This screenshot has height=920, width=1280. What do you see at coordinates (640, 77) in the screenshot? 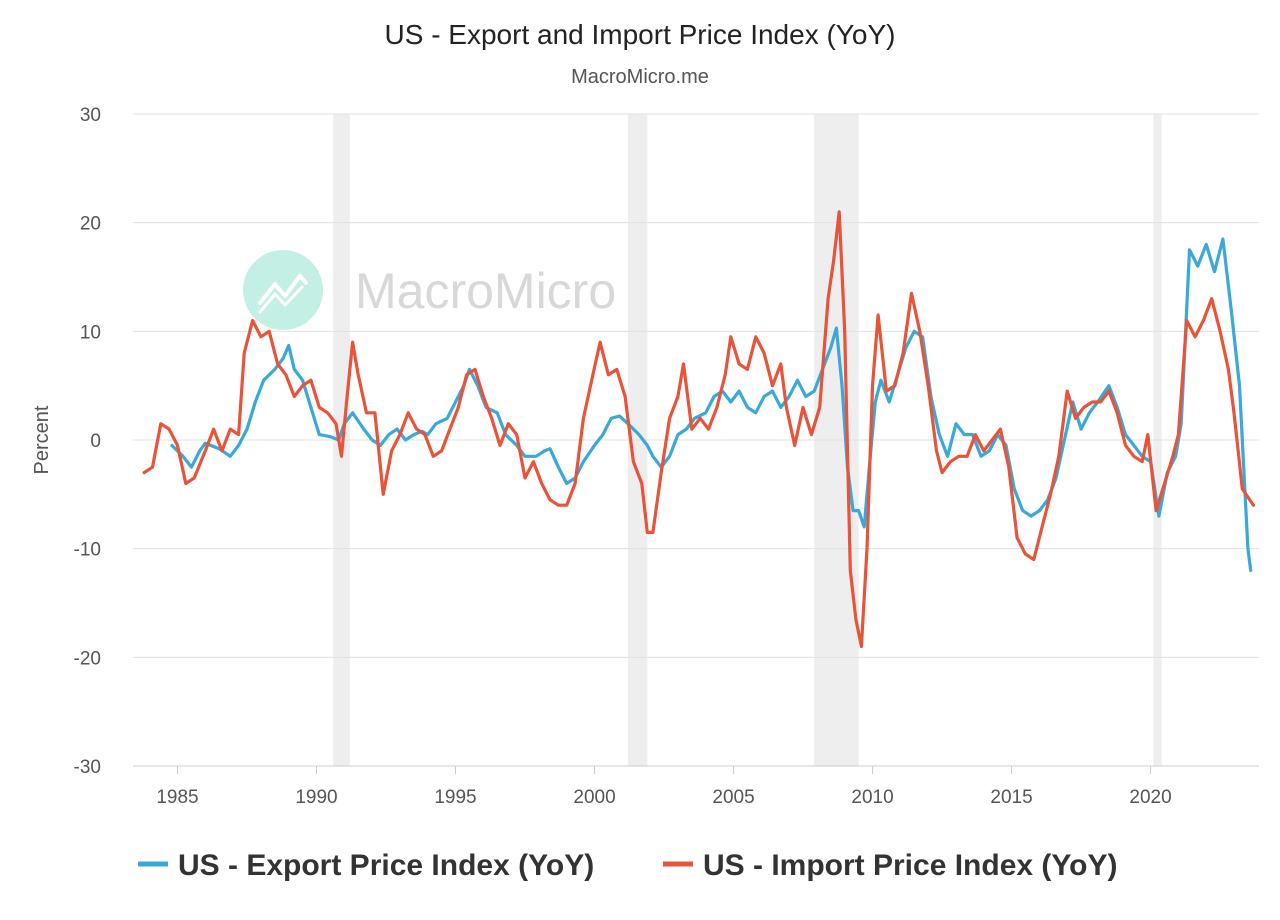
I see `chart-subtitle: MacroMicro.me` at bounding box center [640, 77].